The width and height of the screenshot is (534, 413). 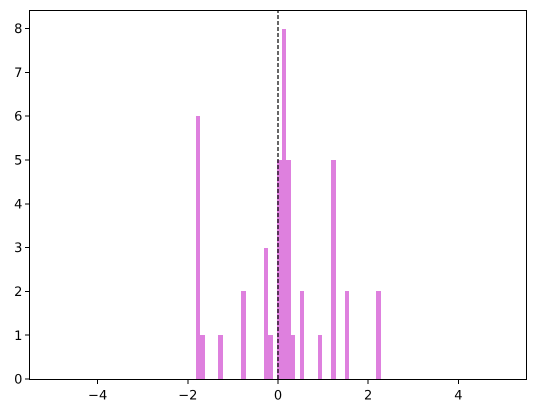 What do you see at coordinates (18, 292) in the screenshot?
I see `y-tick-label: 2` at bounding box center [18, 292].